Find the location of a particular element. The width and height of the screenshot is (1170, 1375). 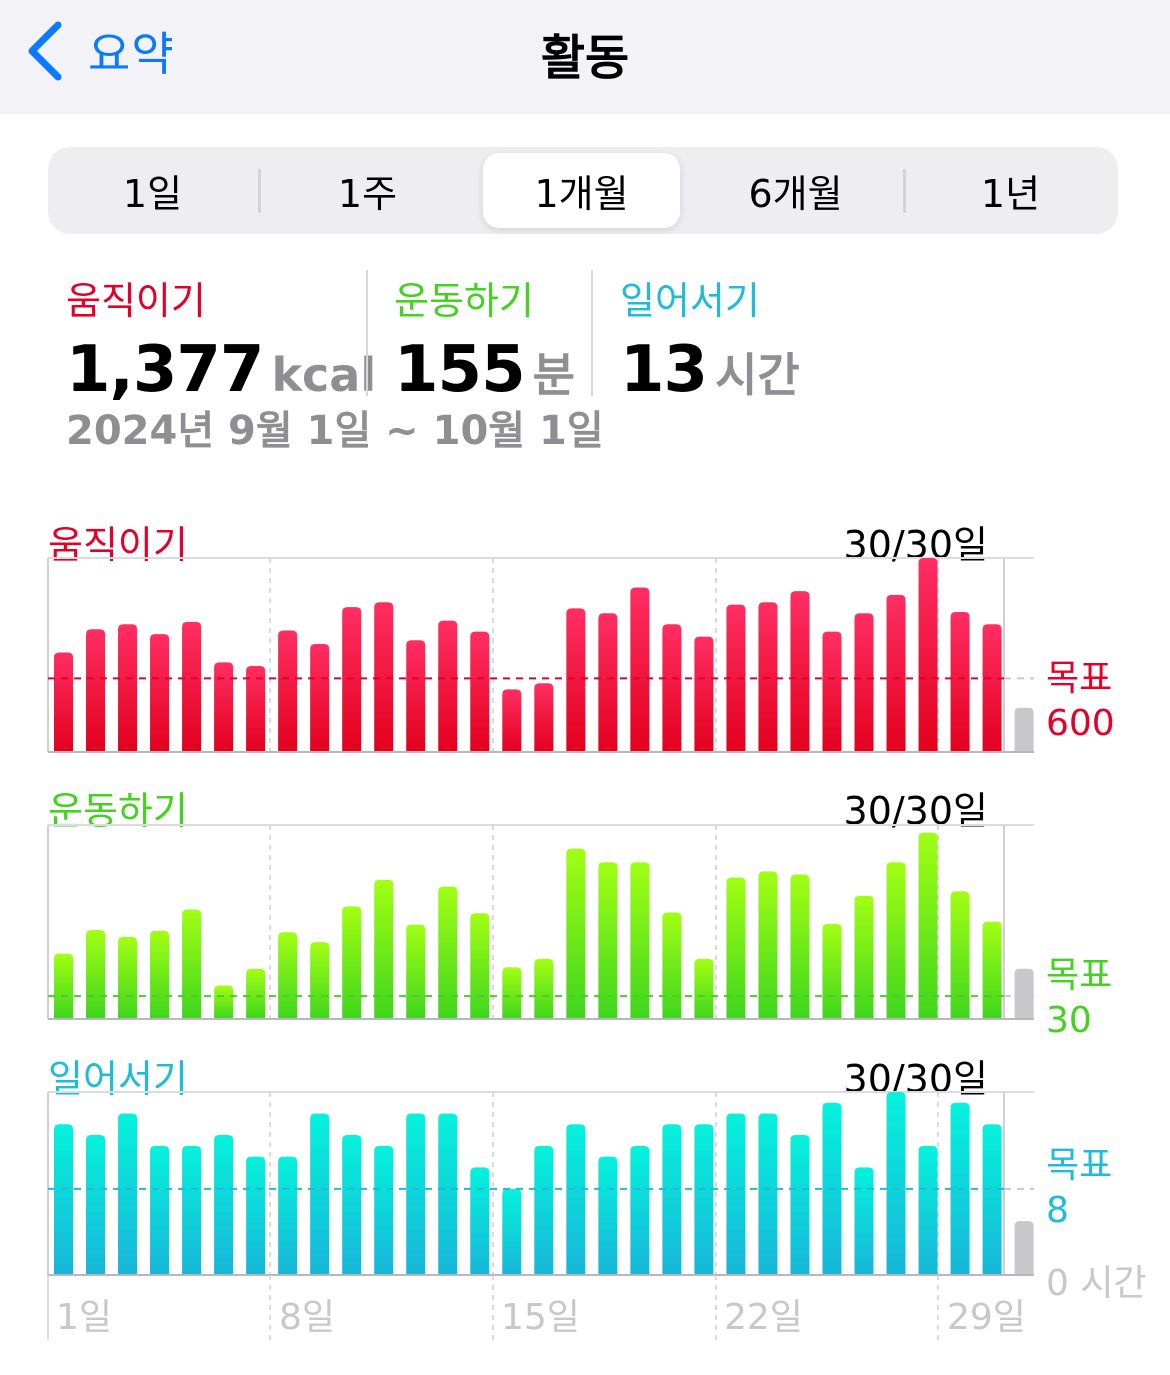

x-tick-label: 15일 is located at coordinates (540, 1317).